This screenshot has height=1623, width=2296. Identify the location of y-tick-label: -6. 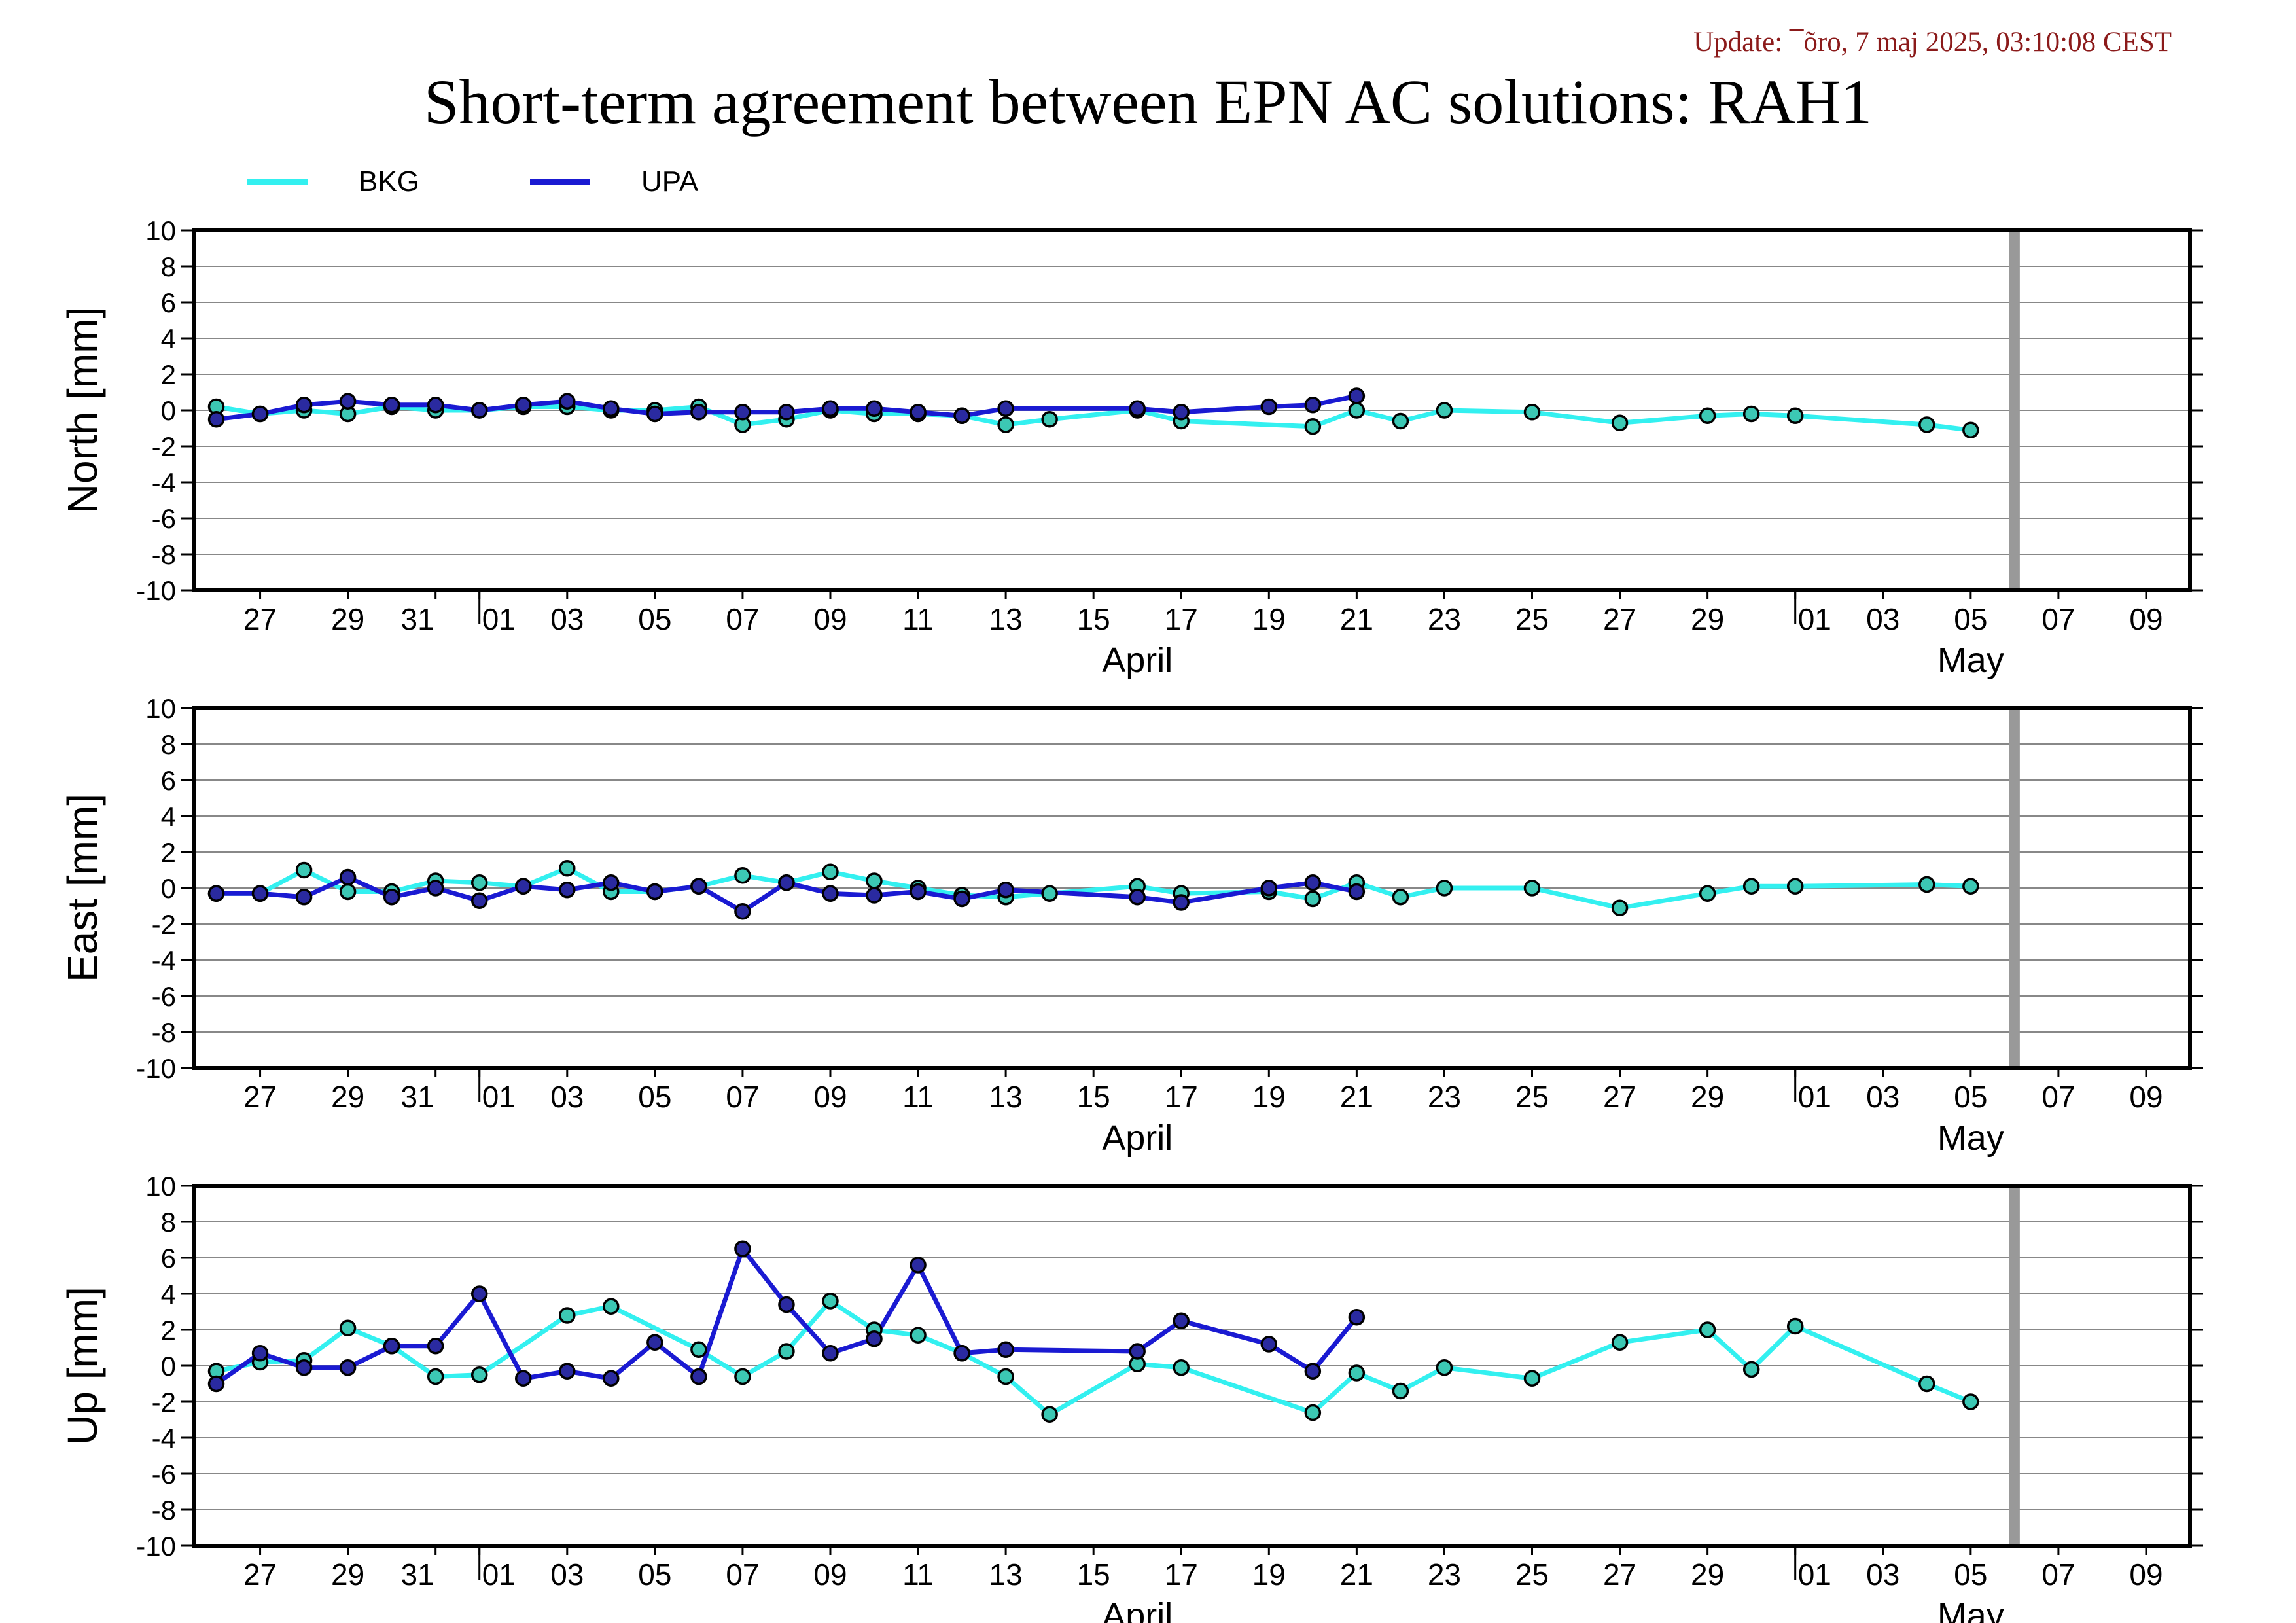
(164, 518).